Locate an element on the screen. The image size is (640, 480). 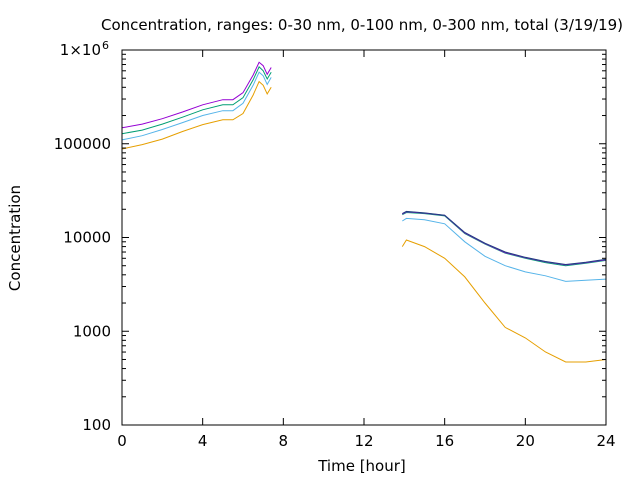
y-tick-label: 1×10 is located at coordinates (80, 50).